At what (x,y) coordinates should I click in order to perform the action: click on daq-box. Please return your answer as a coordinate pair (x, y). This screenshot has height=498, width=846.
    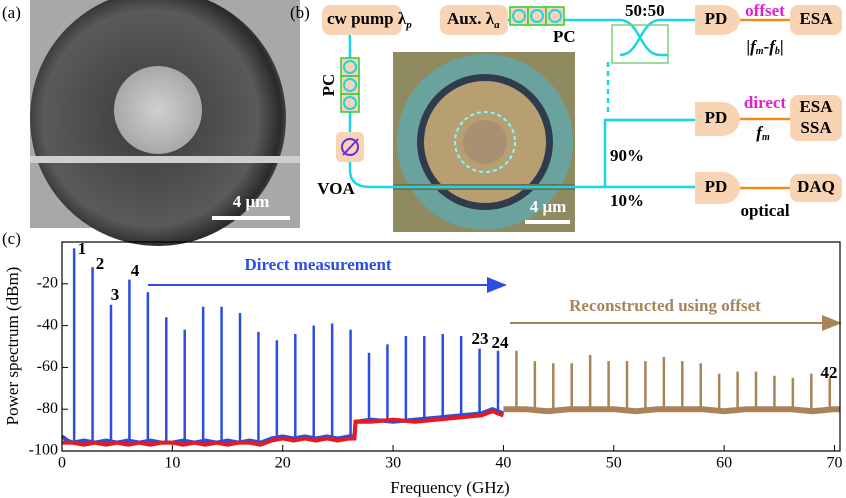
    Looking at the image, I should click on (816, 188).